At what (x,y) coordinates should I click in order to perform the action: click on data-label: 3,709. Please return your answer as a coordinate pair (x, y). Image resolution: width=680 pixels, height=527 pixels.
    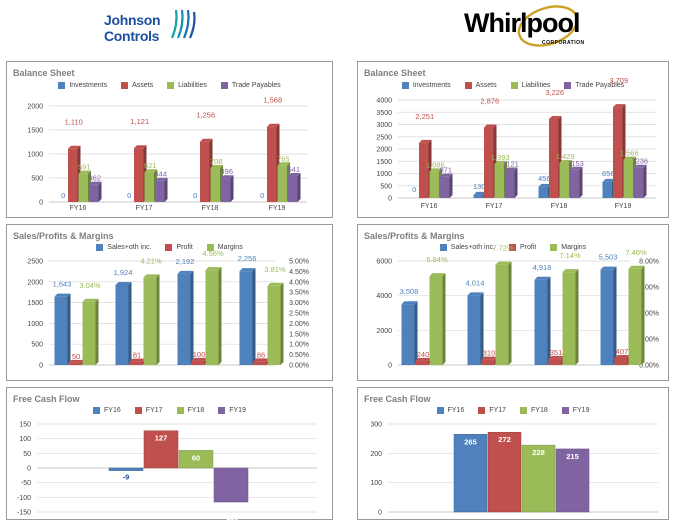
    Looking at the image, I should click on (618, 80).